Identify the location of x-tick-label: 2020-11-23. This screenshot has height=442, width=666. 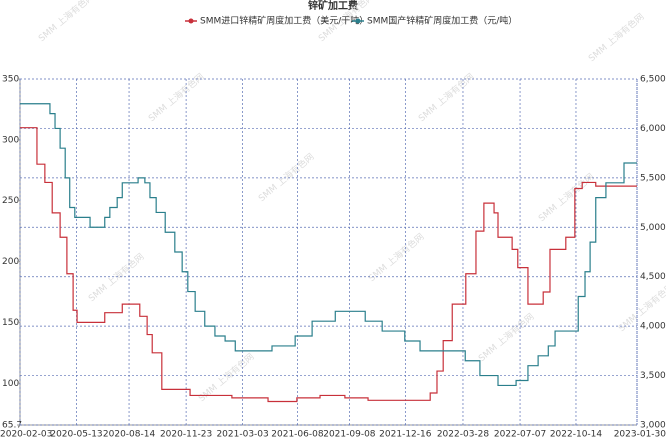
(186, 435).